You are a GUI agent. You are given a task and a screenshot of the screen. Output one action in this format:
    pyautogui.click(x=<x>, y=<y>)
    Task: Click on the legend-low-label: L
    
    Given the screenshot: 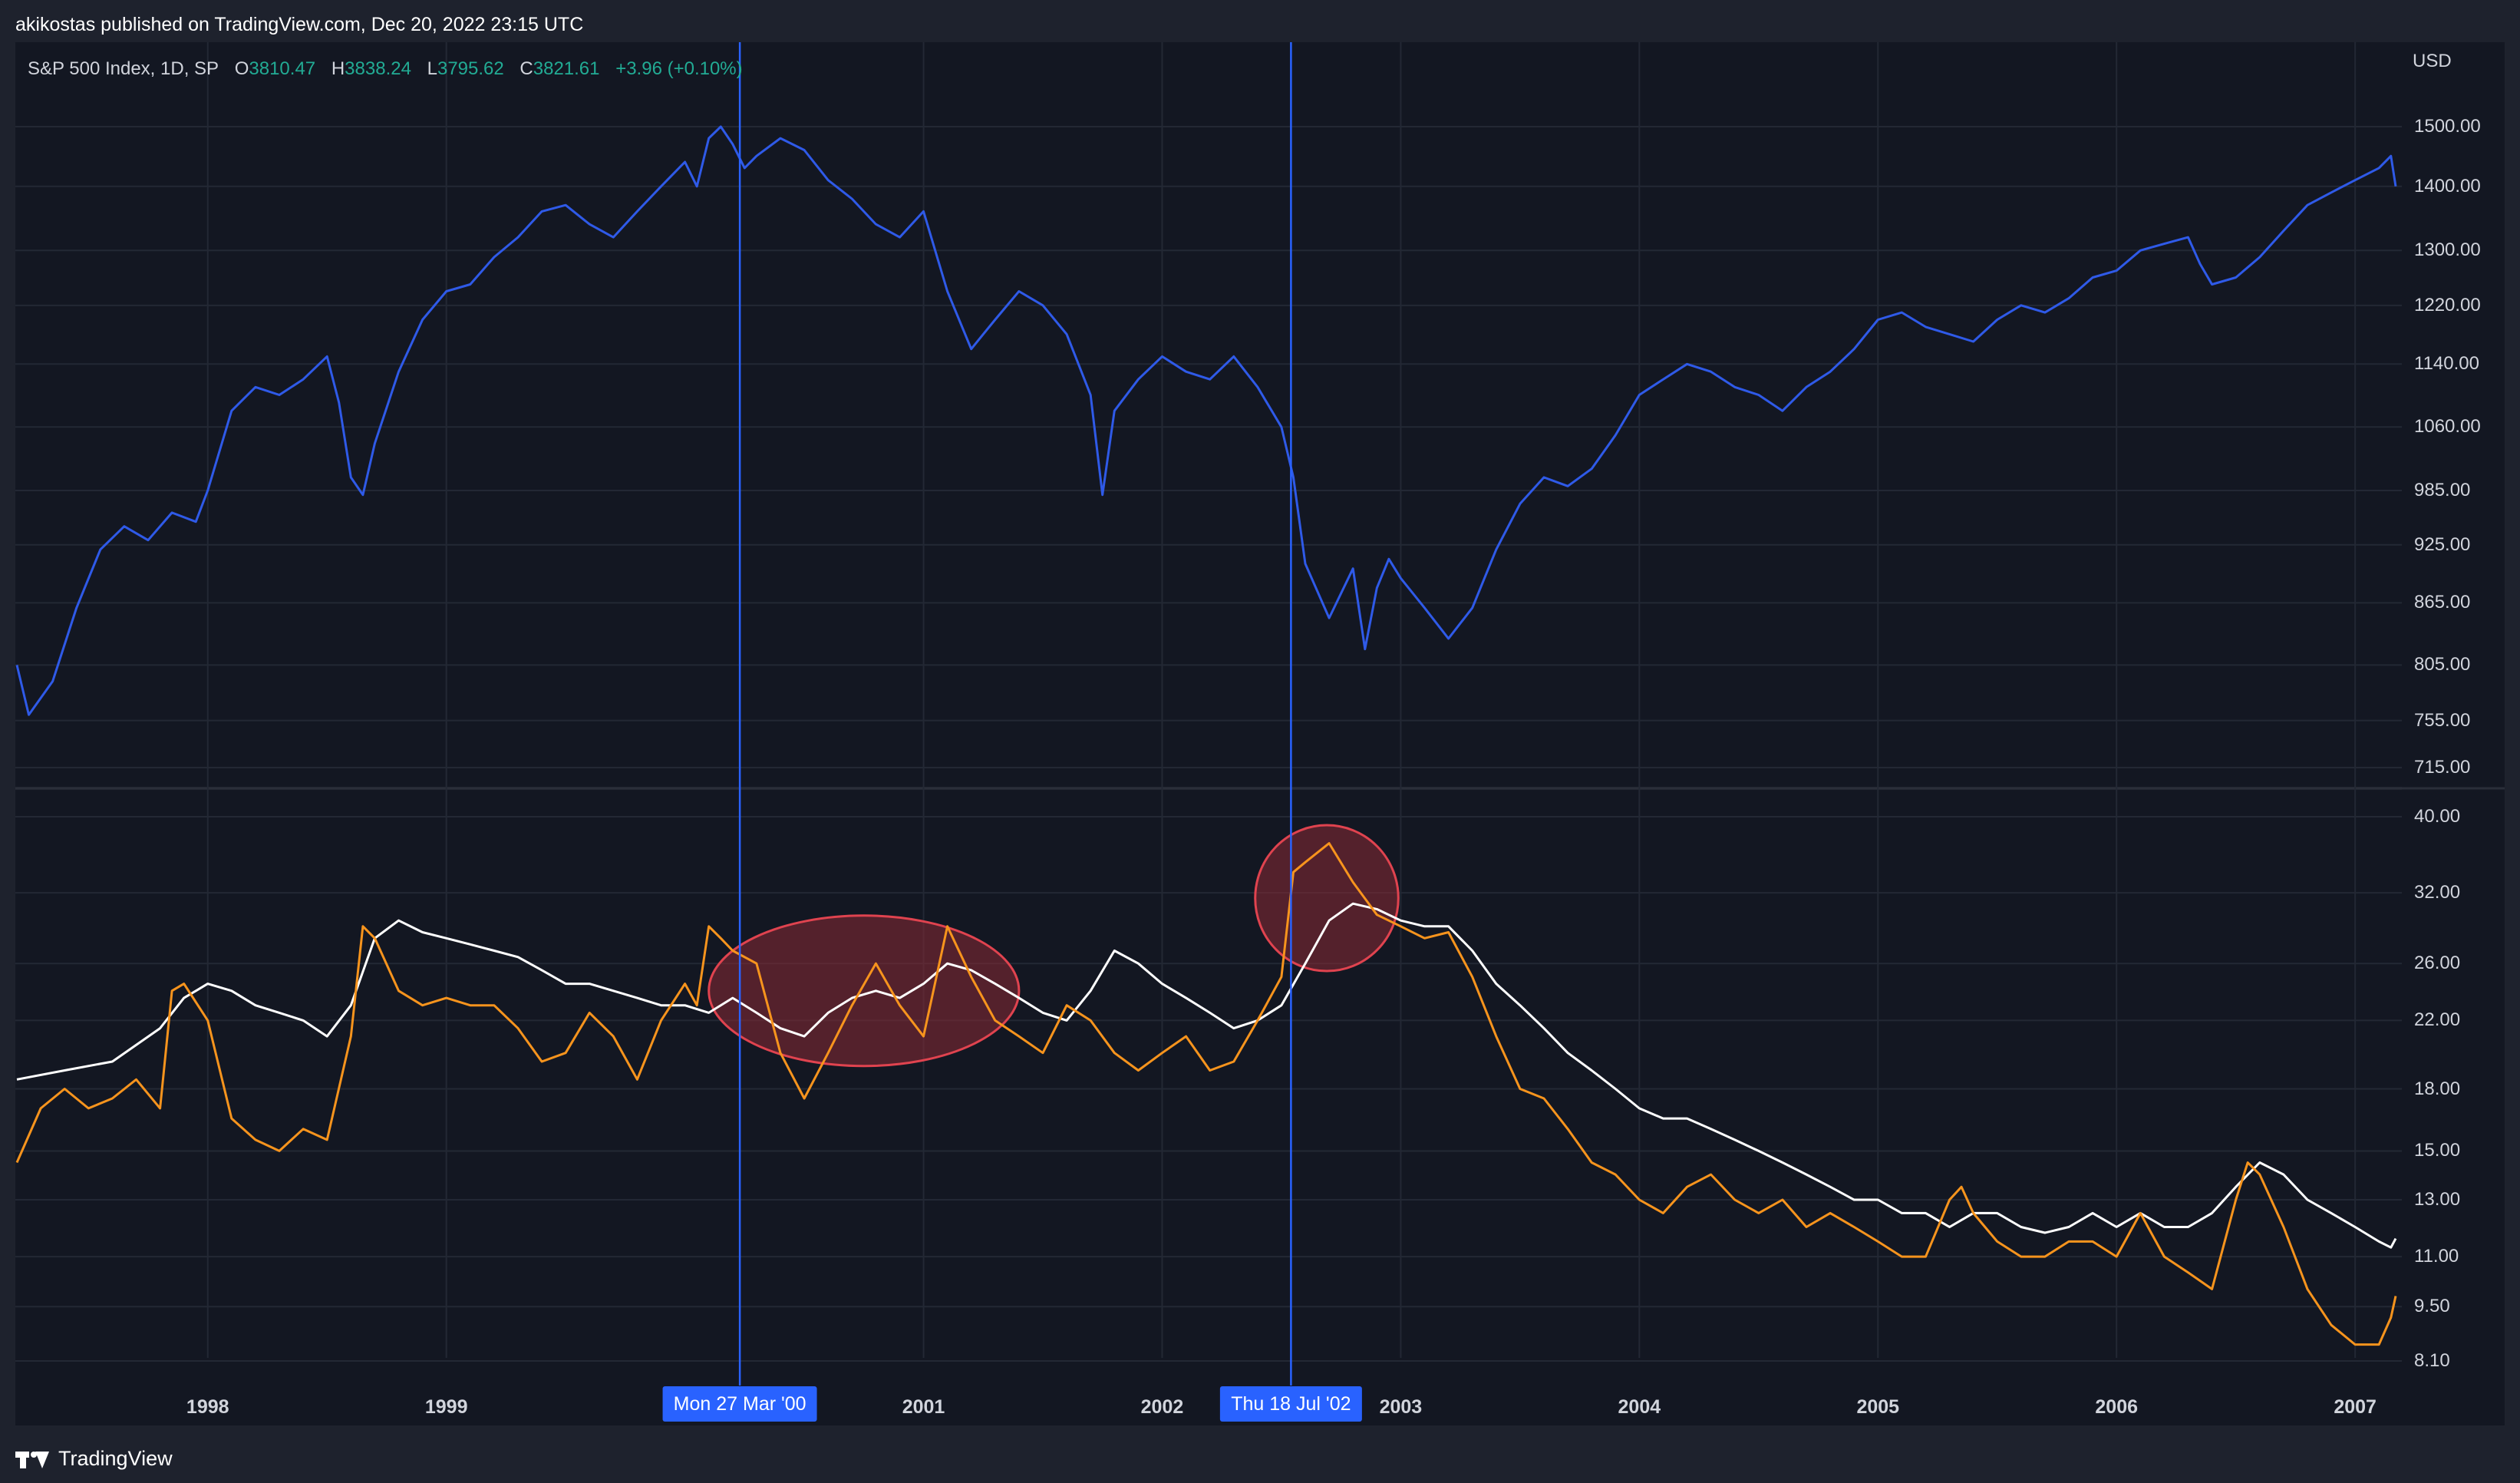 What is the action you would take?
    pyautogui.click(x=432, y=68)
    